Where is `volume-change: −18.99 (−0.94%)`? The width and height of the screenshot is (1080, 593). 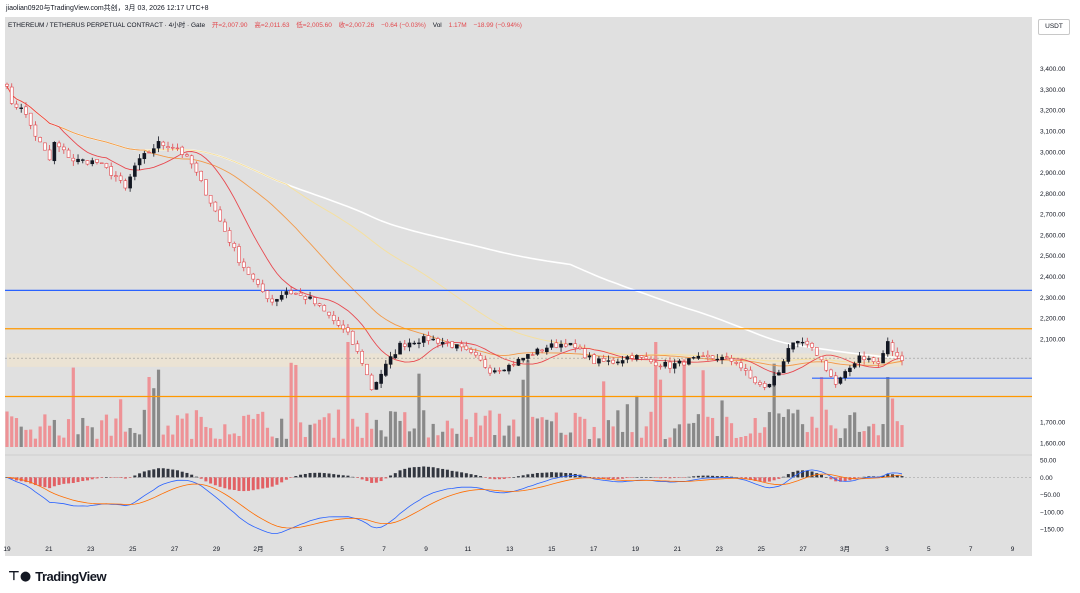
volume-change: −18.99 (−0.94%) is located at coordinates (497, 25).